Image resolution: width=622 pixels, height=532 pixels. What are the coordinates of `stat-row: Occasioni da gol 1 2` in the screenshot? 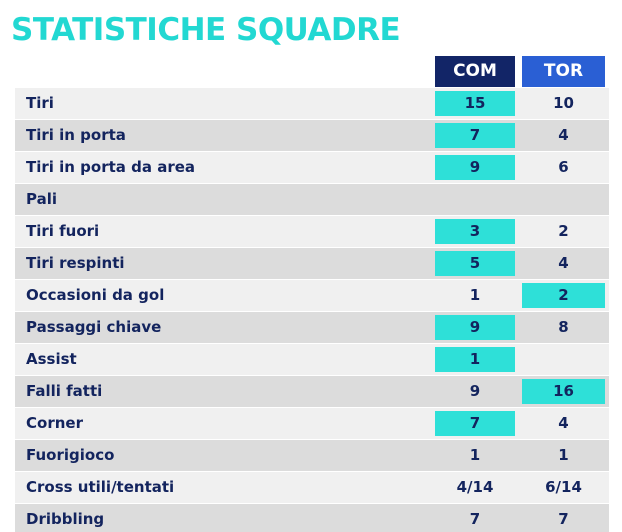 It's located at (312, 296).